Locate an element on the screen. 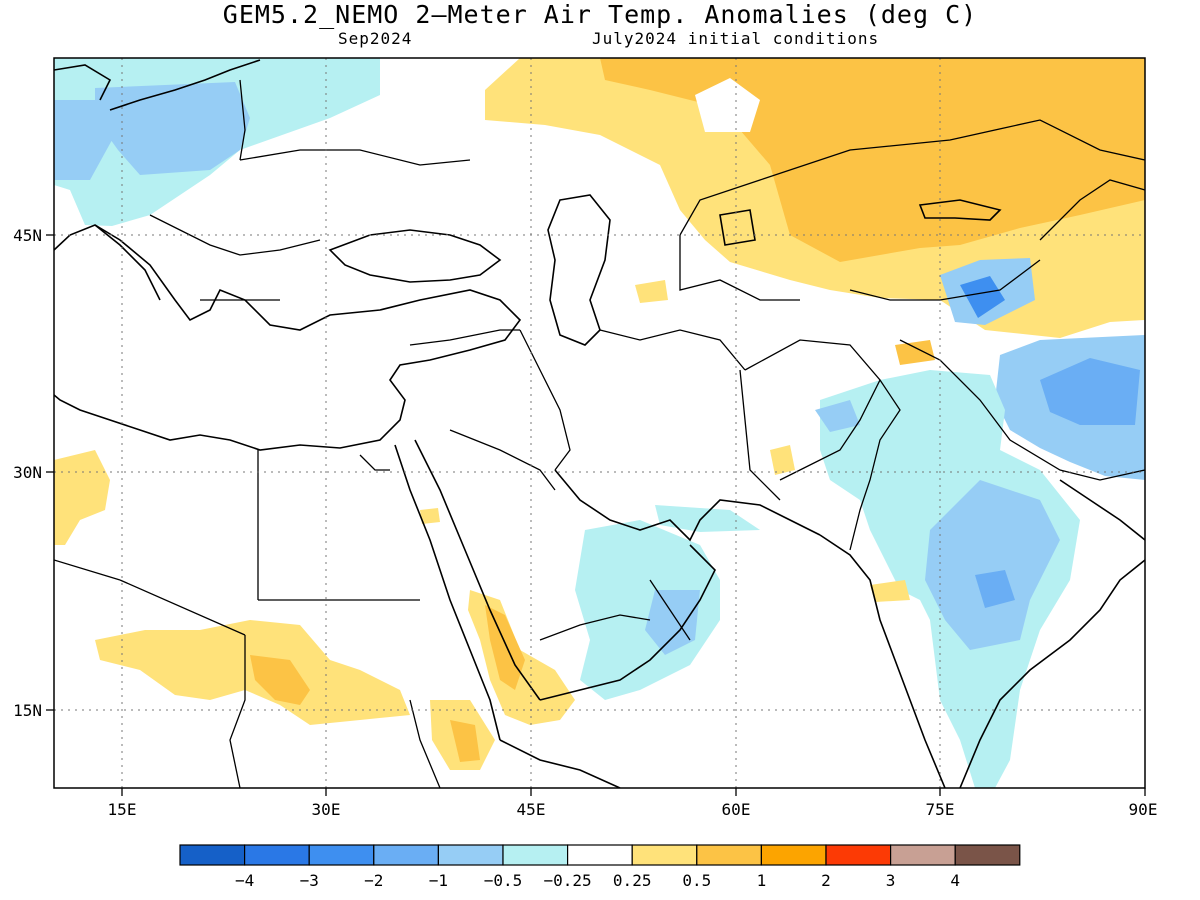 The image size is (1200, 900). colorbar-label: −2 is located at coordinates (373, 880).